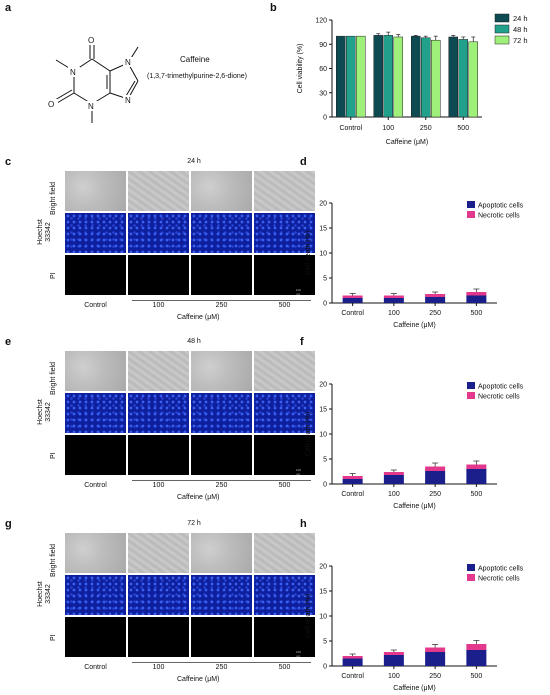  Describe the element at coordinates (195, 59) in the screenshot. I see `molecule-name: Caffeine` at that location.